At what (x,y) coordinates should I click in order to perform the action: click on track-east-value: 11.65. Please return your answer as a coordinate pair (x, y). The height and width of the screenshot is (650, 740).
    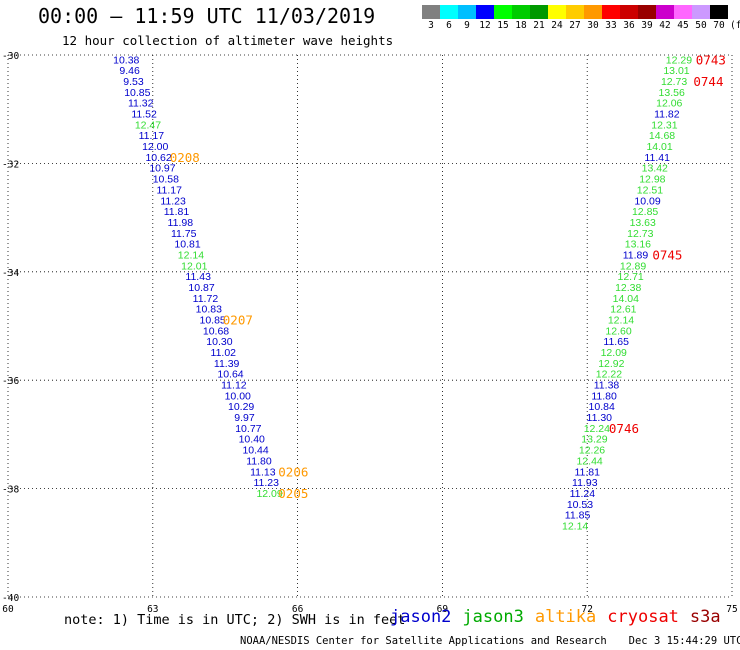
    Looking at the image, I should click on (616, 342).